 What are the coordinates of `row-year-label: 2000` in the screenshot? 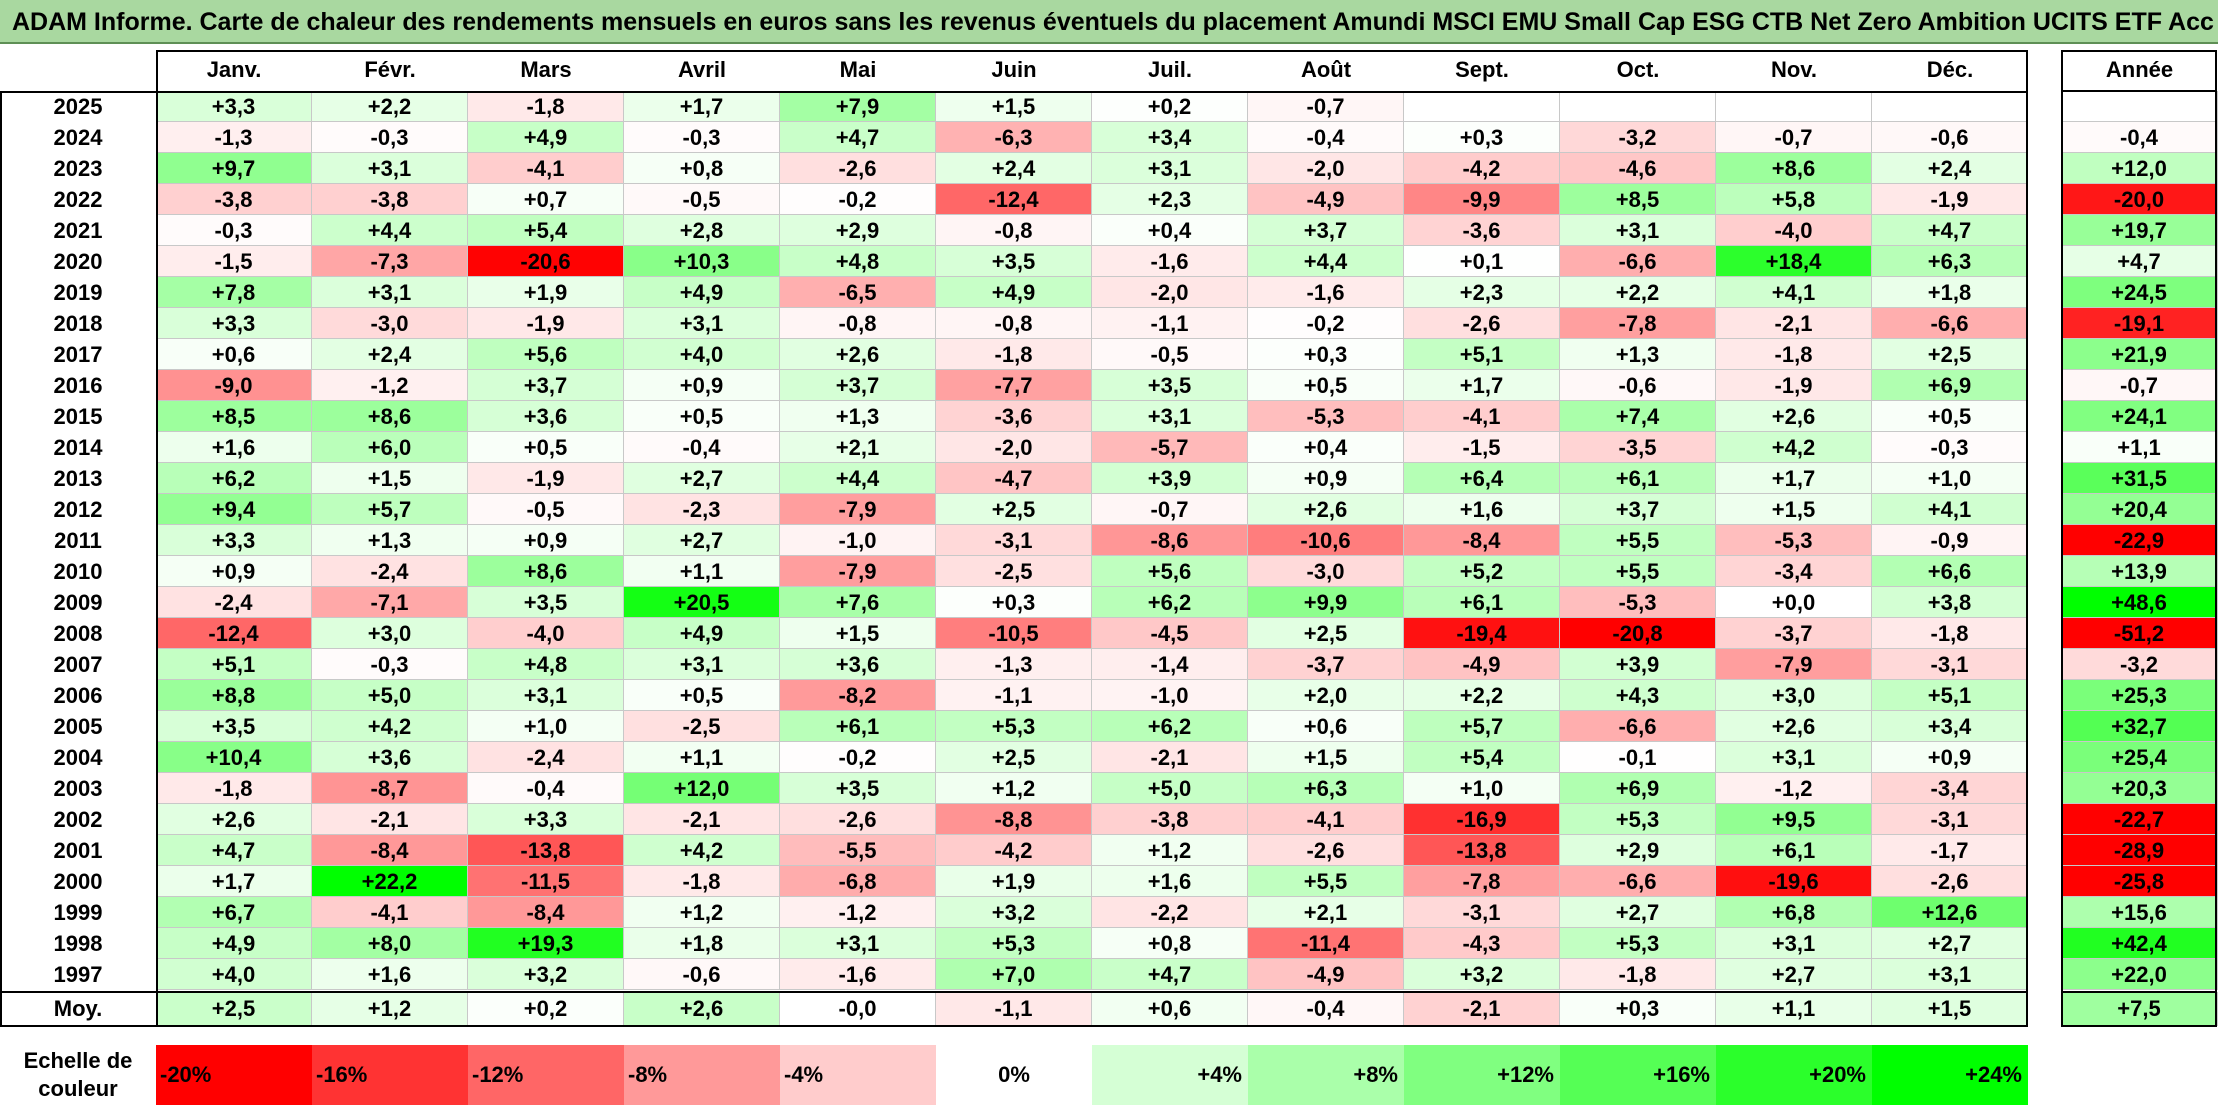 It's located at (78, 881).